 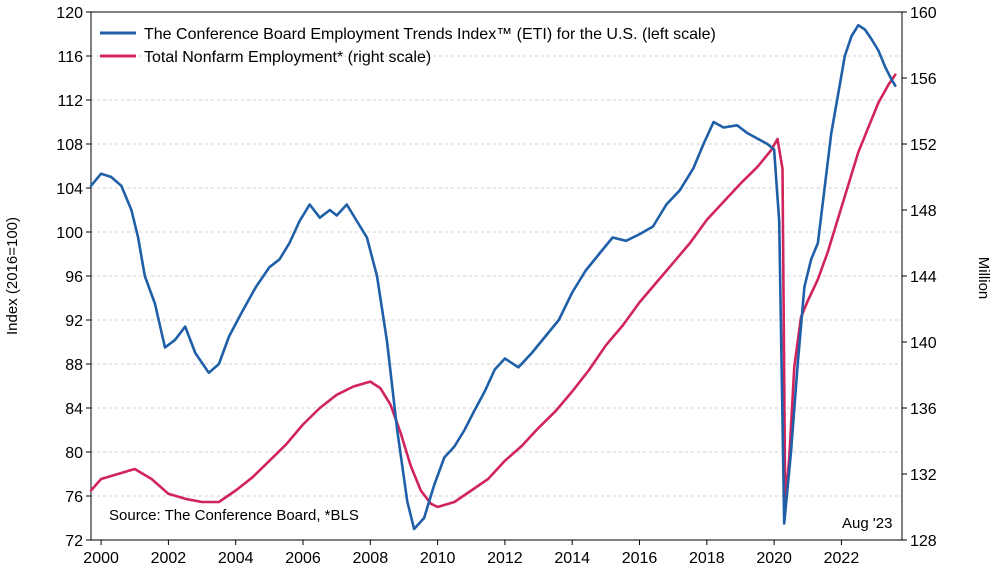 What do you see at coordinates (74, 541) in the screenshot?
I see `y-left-tick-label-72: 72` at bounding box center [74, 541].